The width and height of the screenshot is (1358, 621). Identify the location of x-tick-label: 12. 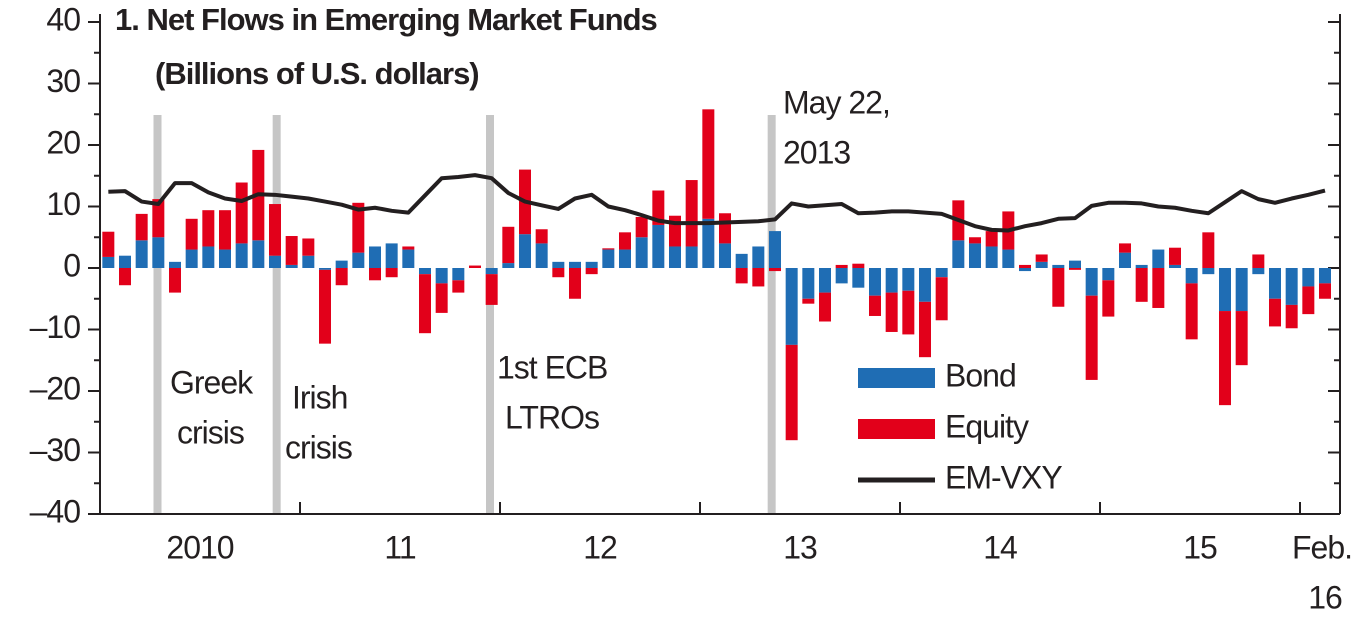
(600, 547).